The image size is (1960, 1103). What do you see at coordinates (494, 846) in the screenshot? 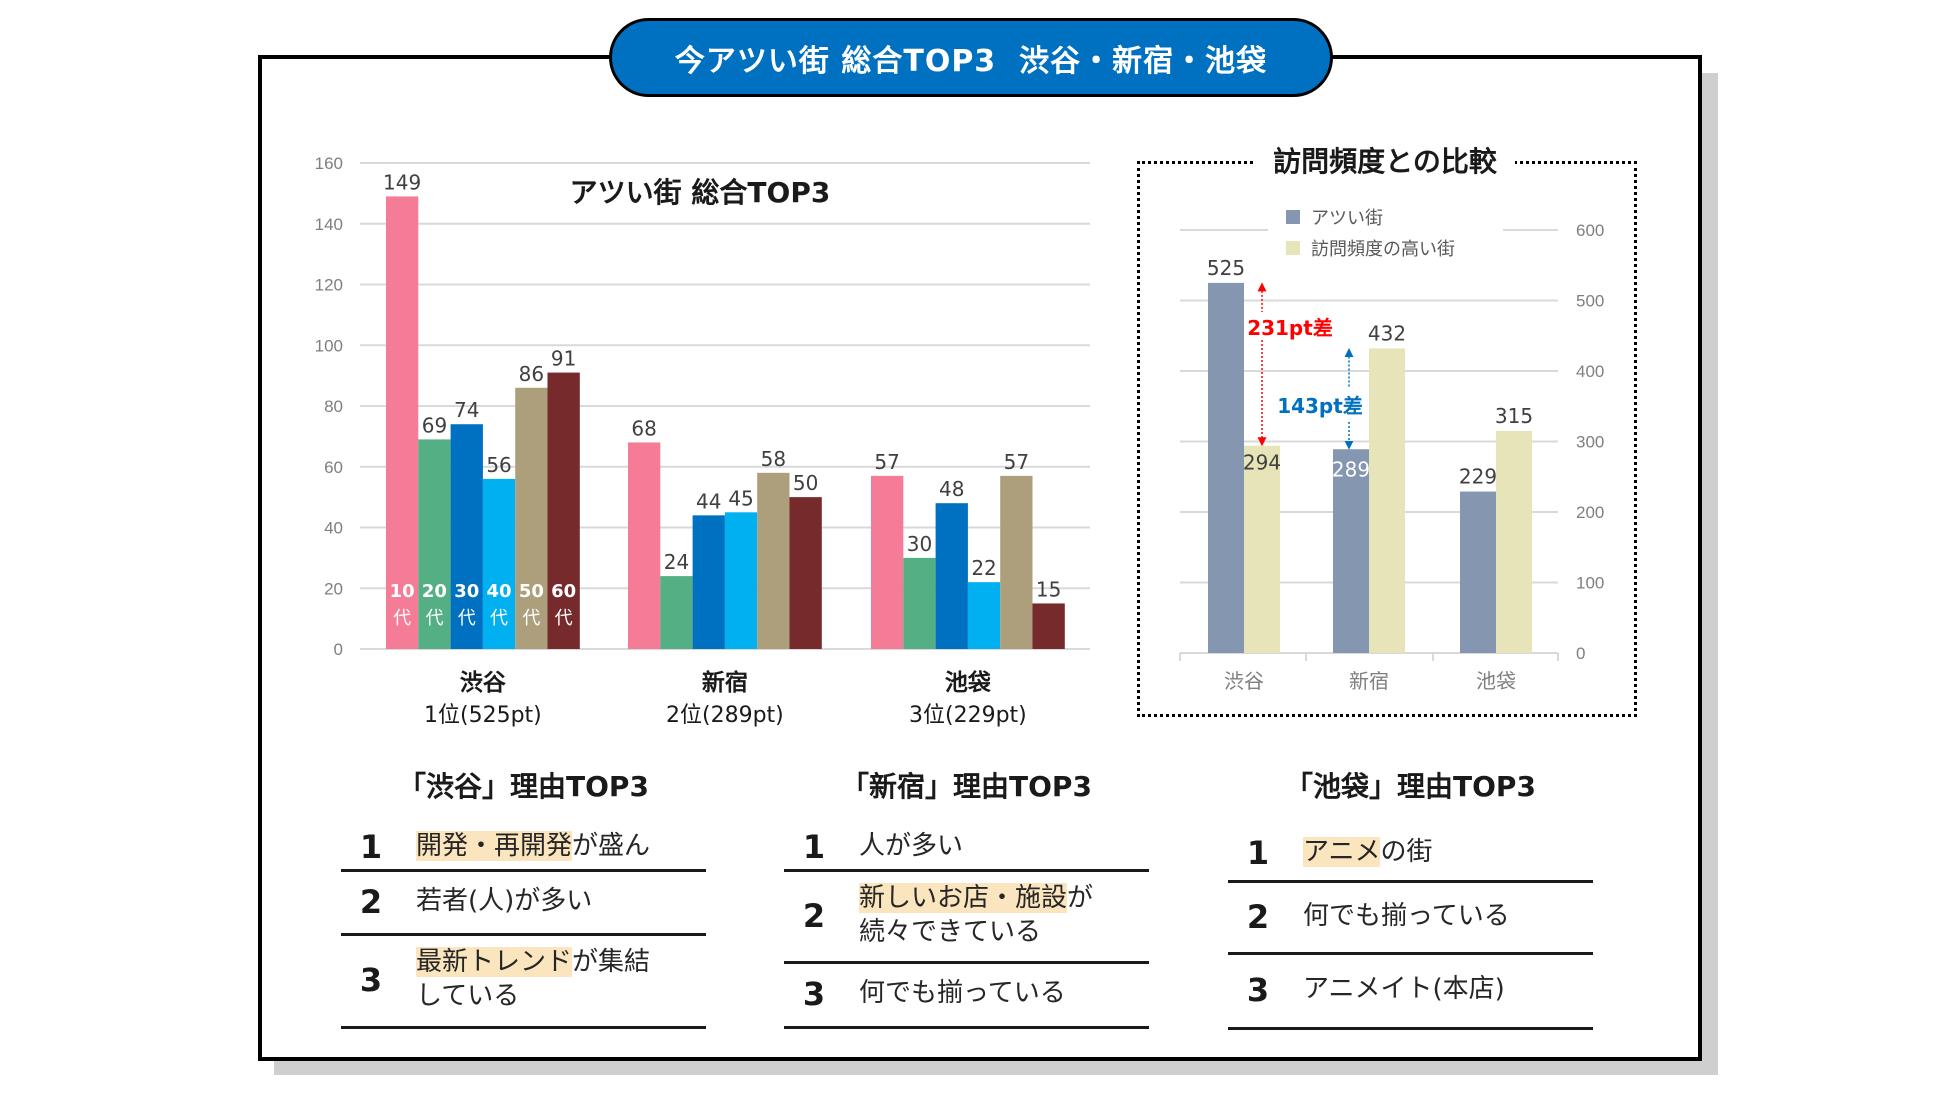
I see `reason-highlight: 開発・再開発` at bounding box center [494, 846].